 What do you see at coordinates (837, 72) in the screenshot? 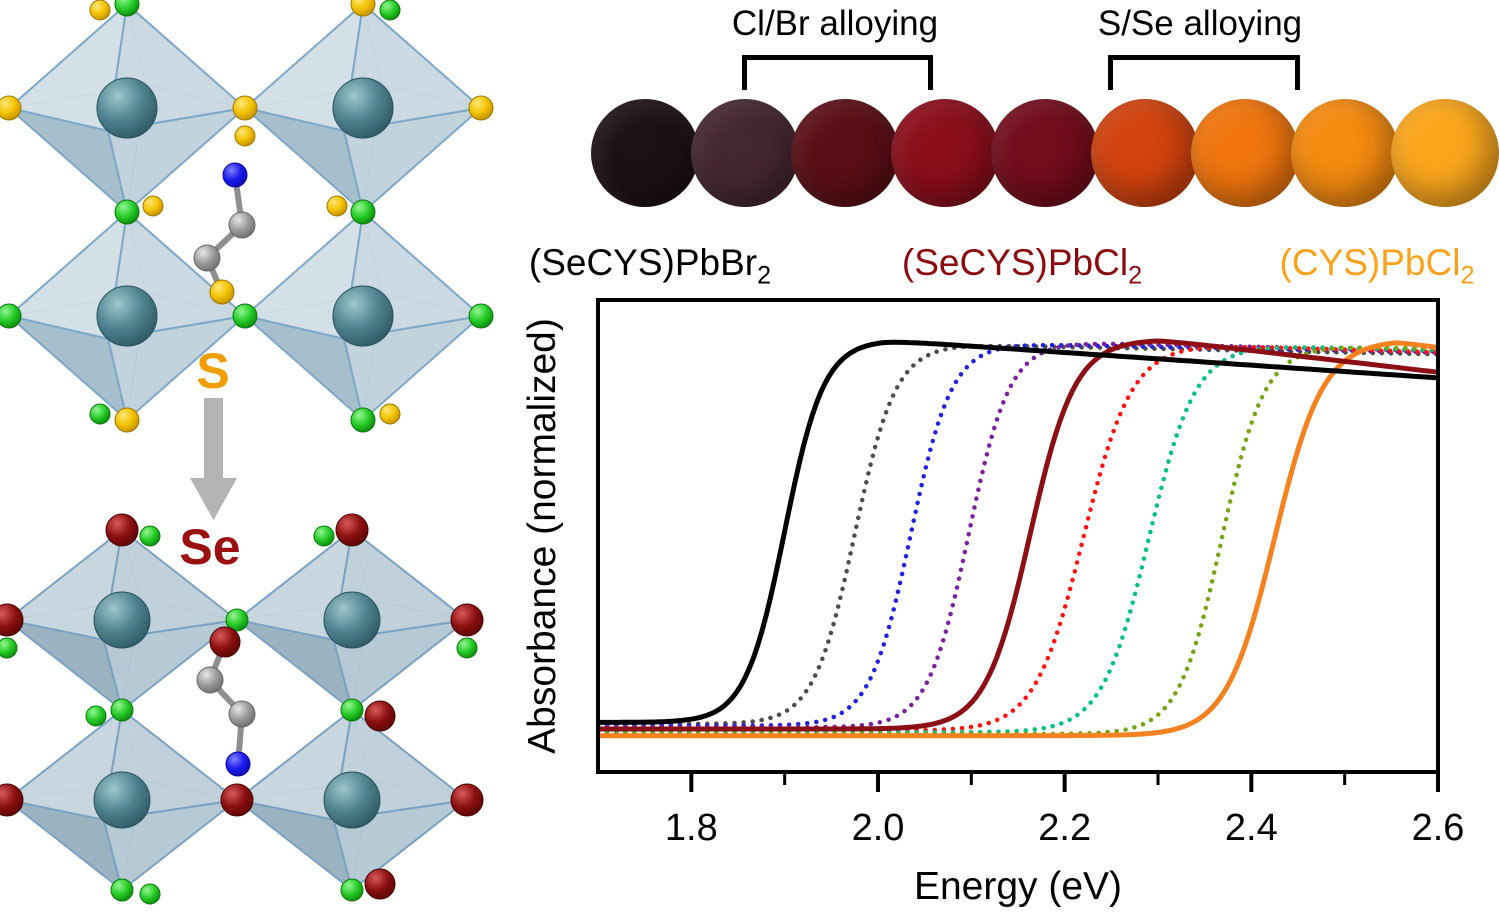
I see `clbr-bracket` at bounding box center [837, 72].